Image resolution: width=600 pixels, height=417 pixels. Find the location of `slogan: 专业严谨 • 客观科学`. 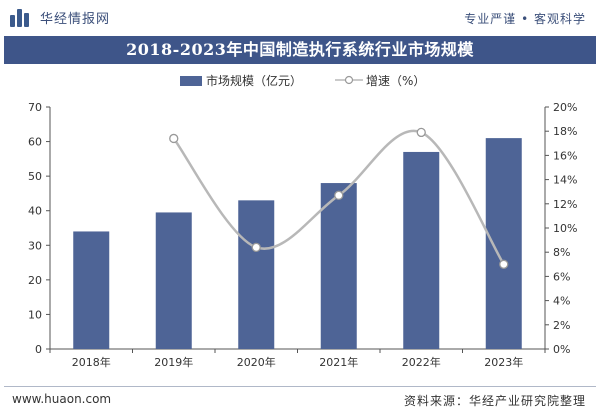

slogan: 专业严谨 • 客观科学 is located at coordinates (525, 19).